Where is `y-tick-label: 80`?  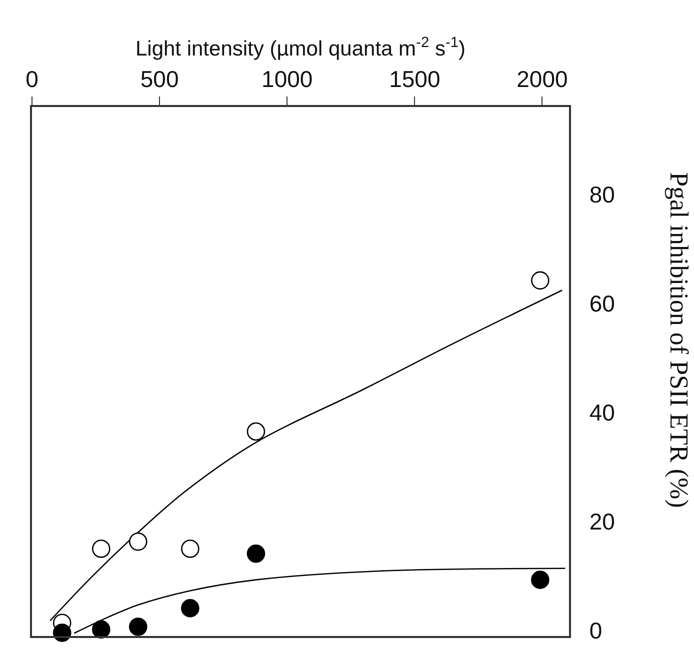
y-tick-label: 80 is located at coordinates (602, 194).